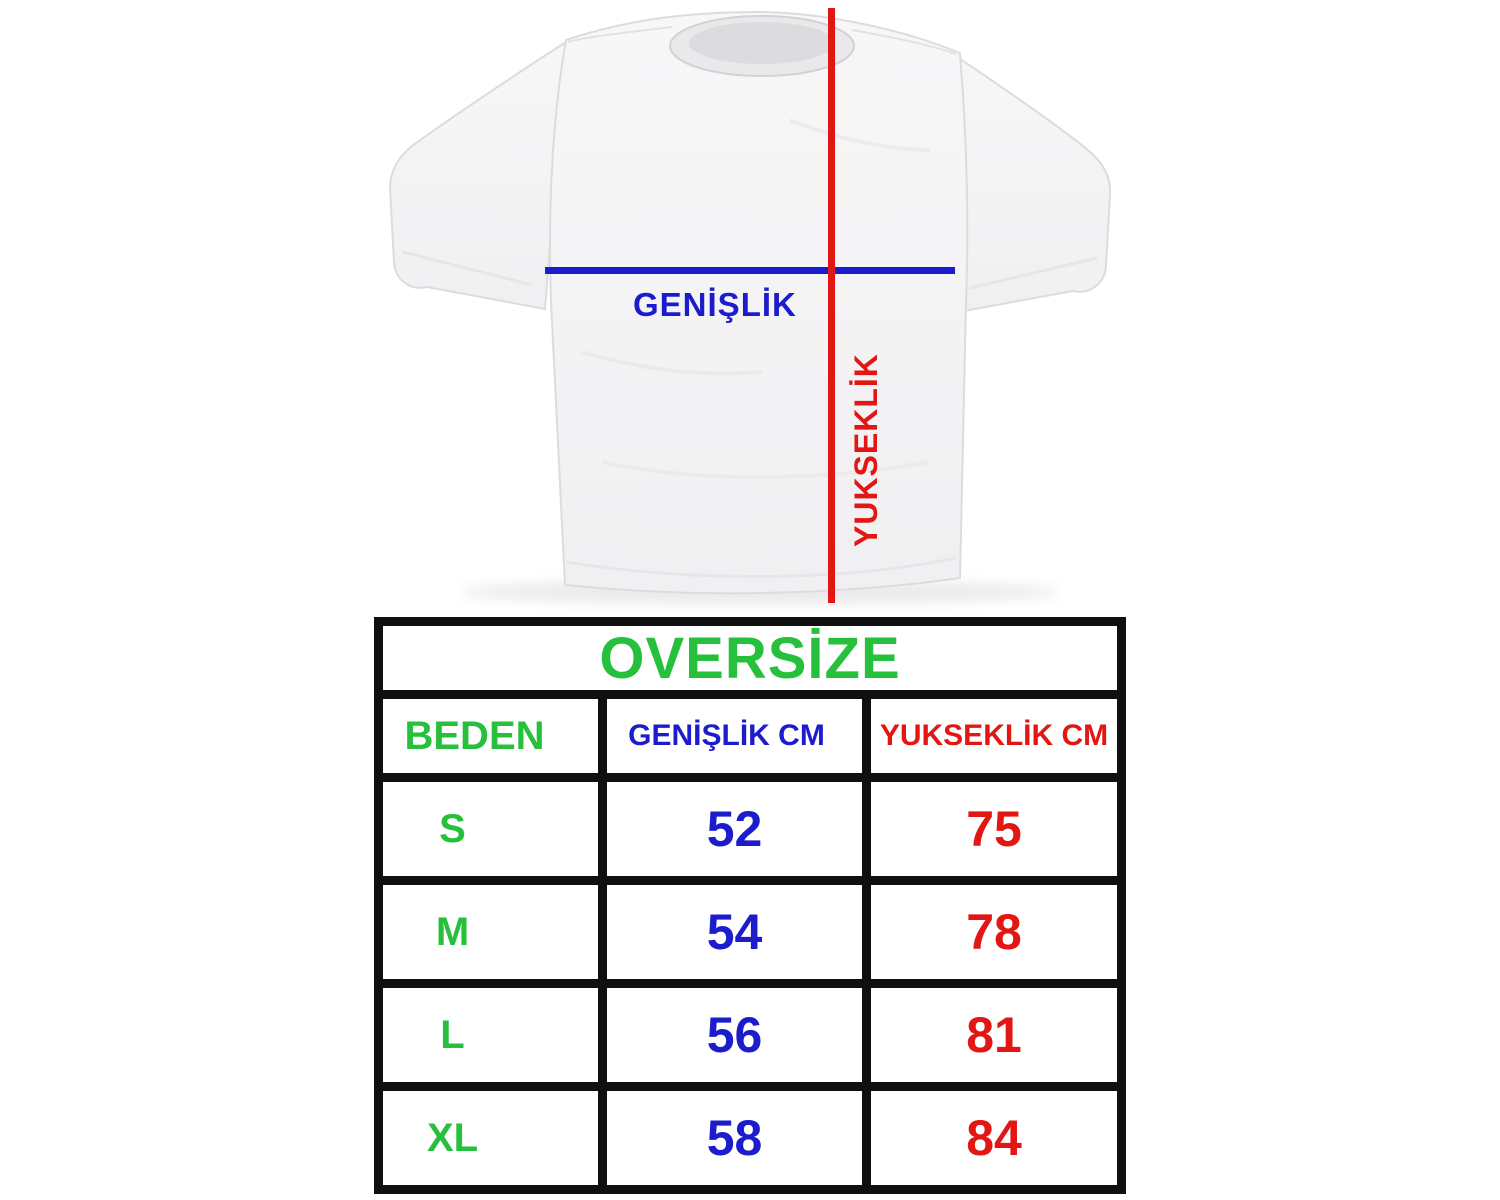 Image resolution: width=1500 pixels, height=1200 pixels. I want to click on table-title: OVERSİZE, so click(750, 658).